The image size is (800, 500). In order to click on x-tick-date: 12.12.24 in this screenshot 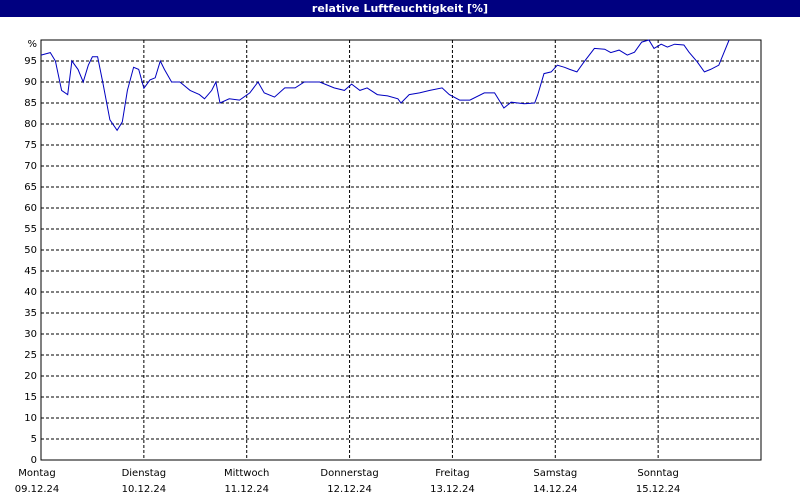, I will do `click(349, 489)`.